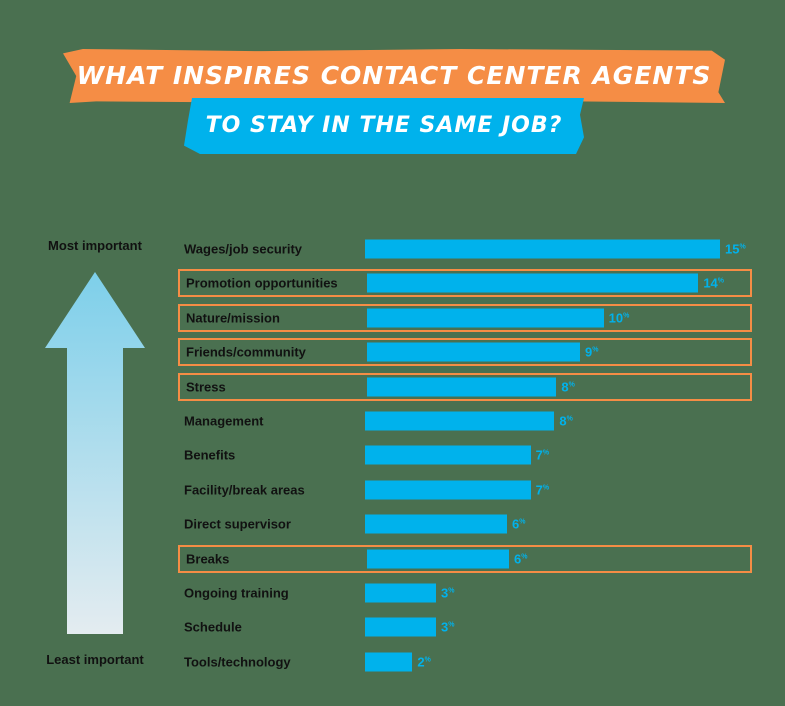  Describe the element at coordinates (262, 283) in the screenshot. I see `bar-label: Promotion opportunities` at that location.